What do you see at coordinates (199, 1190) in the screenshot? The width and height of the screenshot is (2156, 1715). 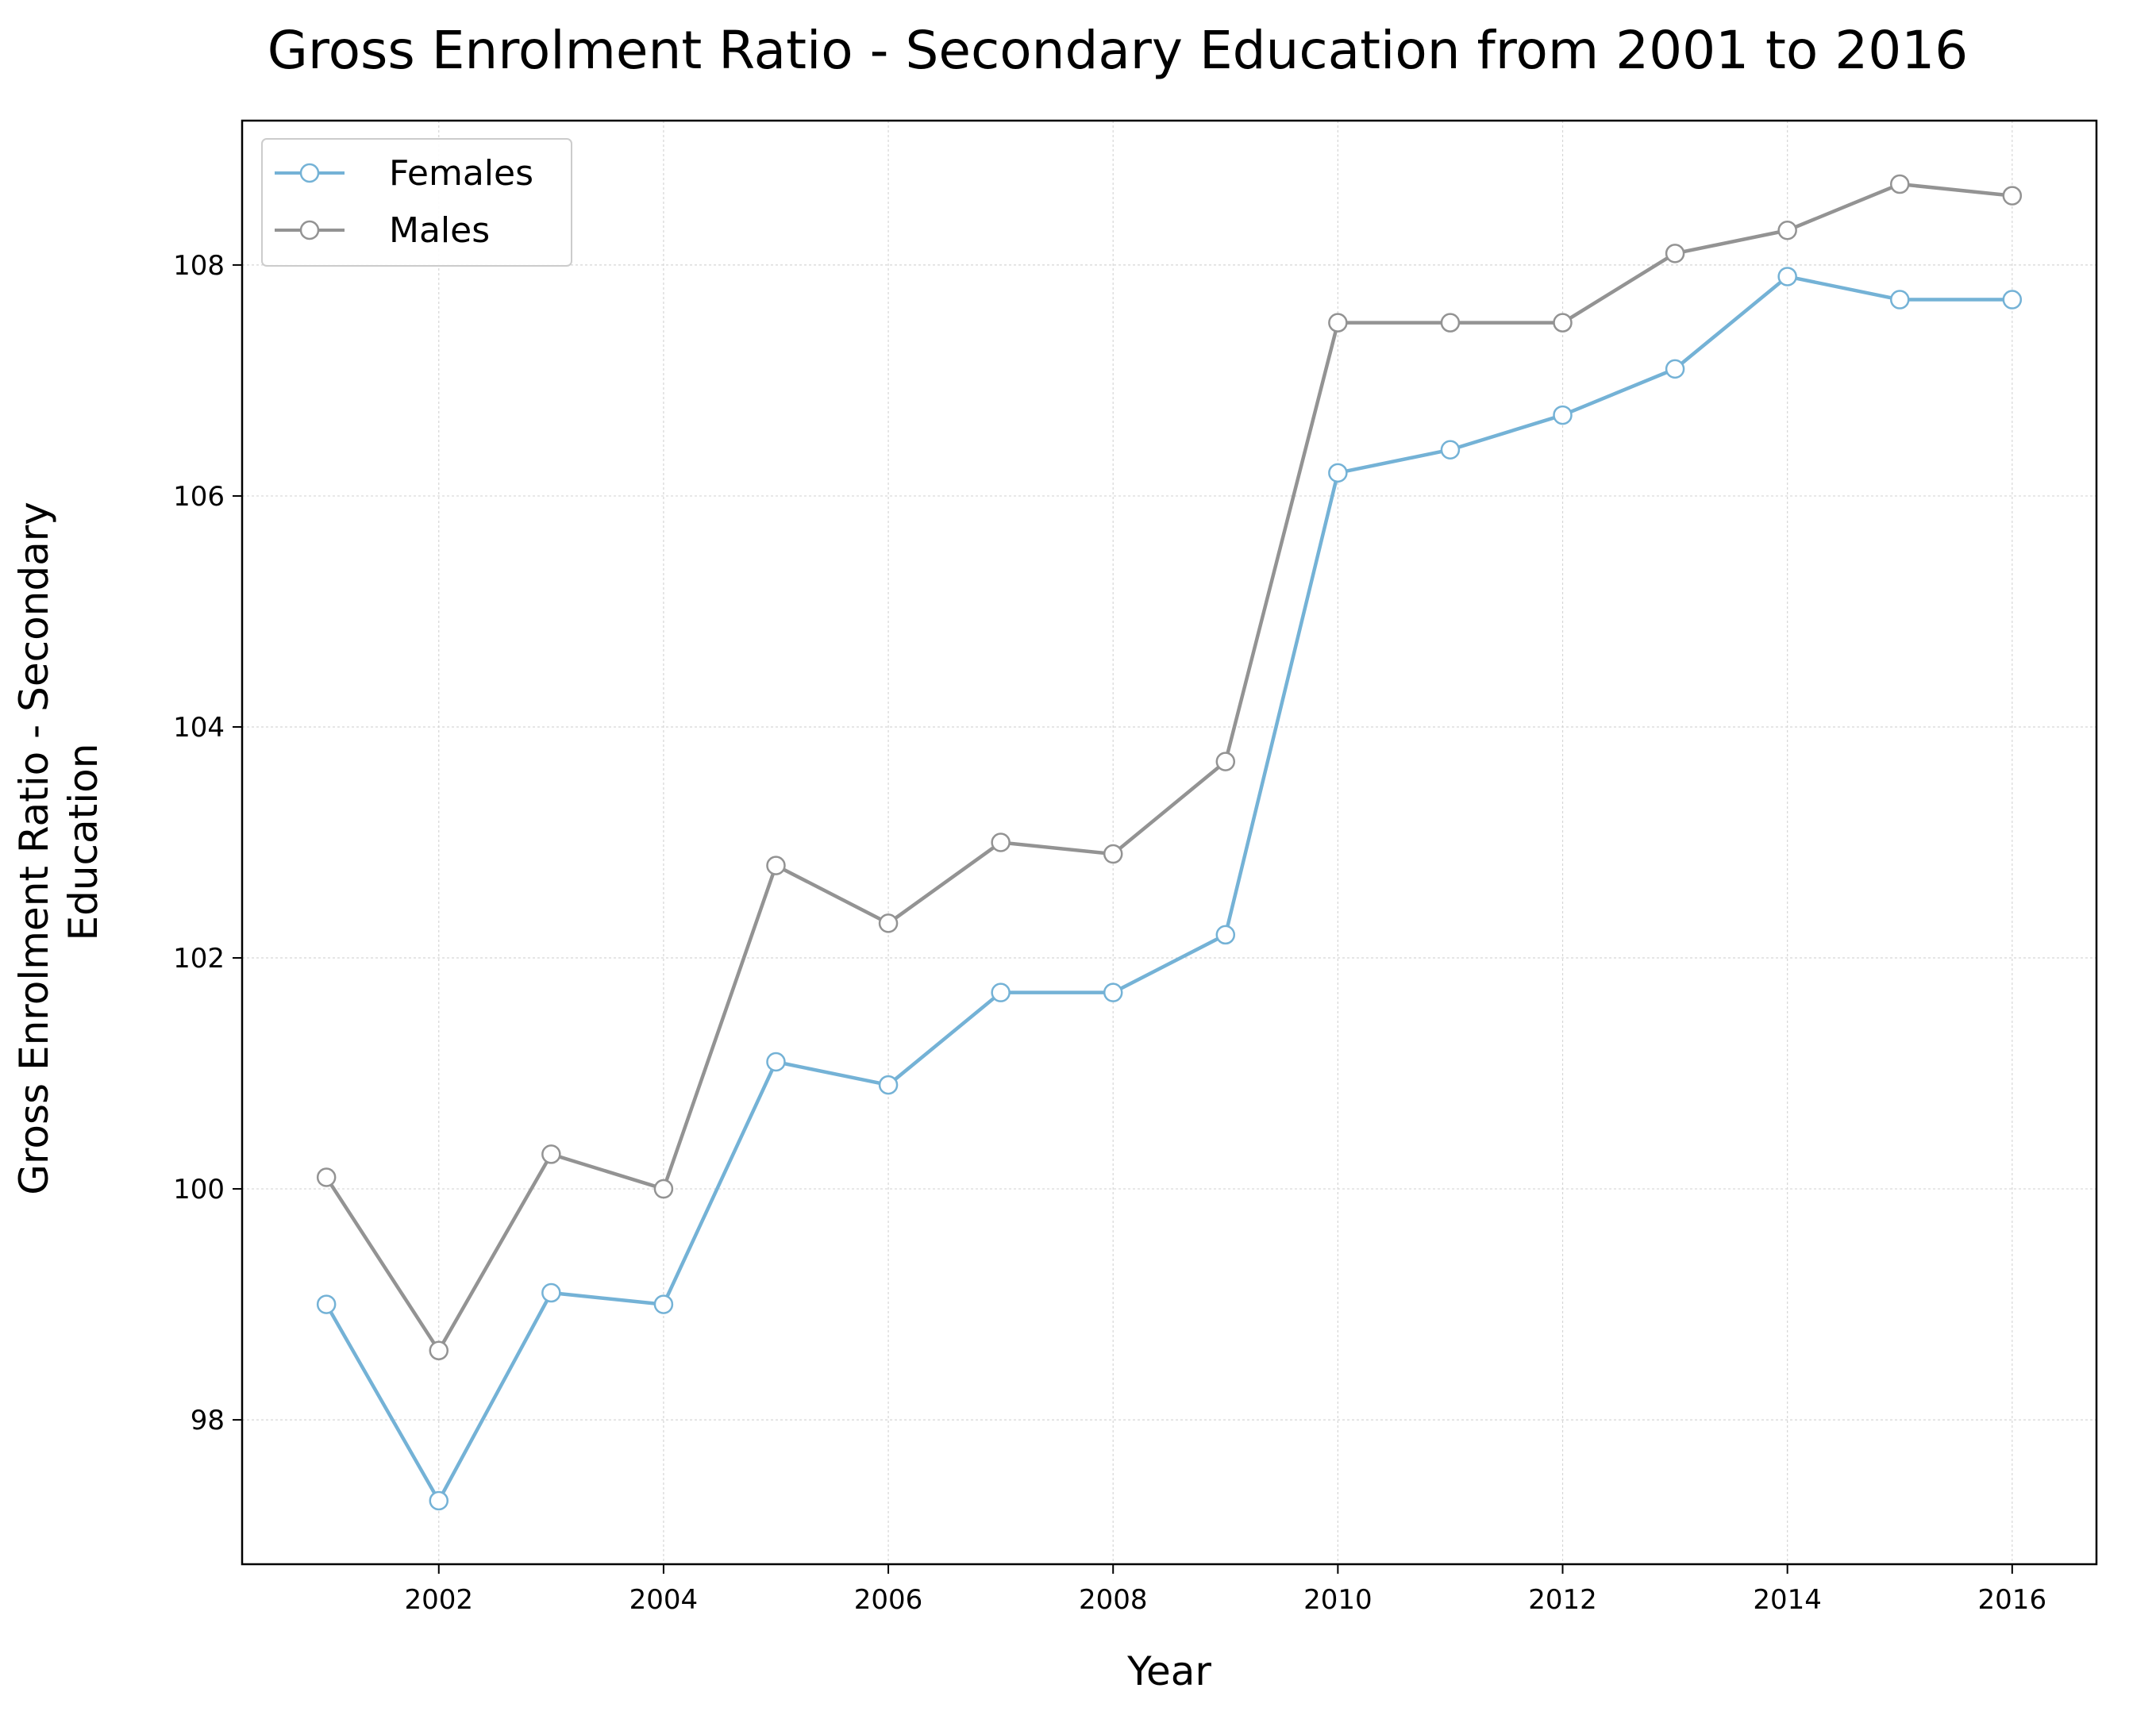 I see `y-tick-label: 100` at bounding box center [199, 1190].